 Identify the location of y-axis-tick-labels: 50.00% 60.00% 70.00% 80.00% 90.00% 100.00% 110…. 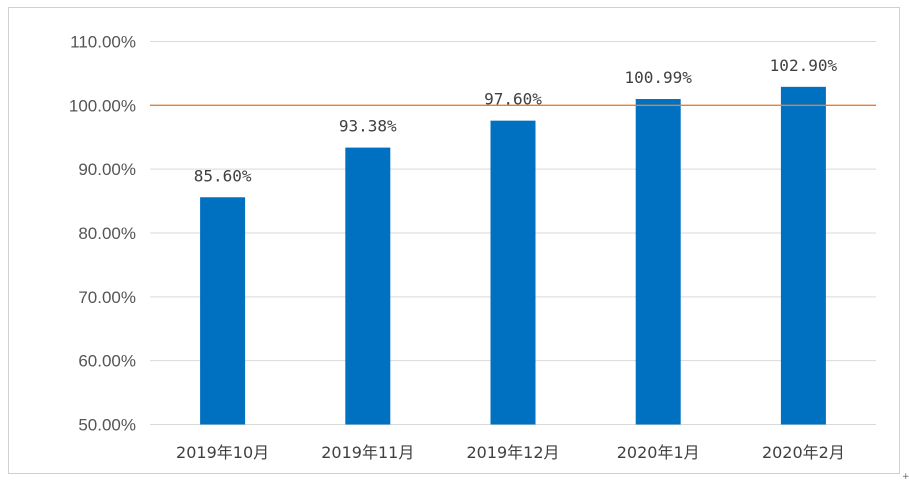
(102, 234).